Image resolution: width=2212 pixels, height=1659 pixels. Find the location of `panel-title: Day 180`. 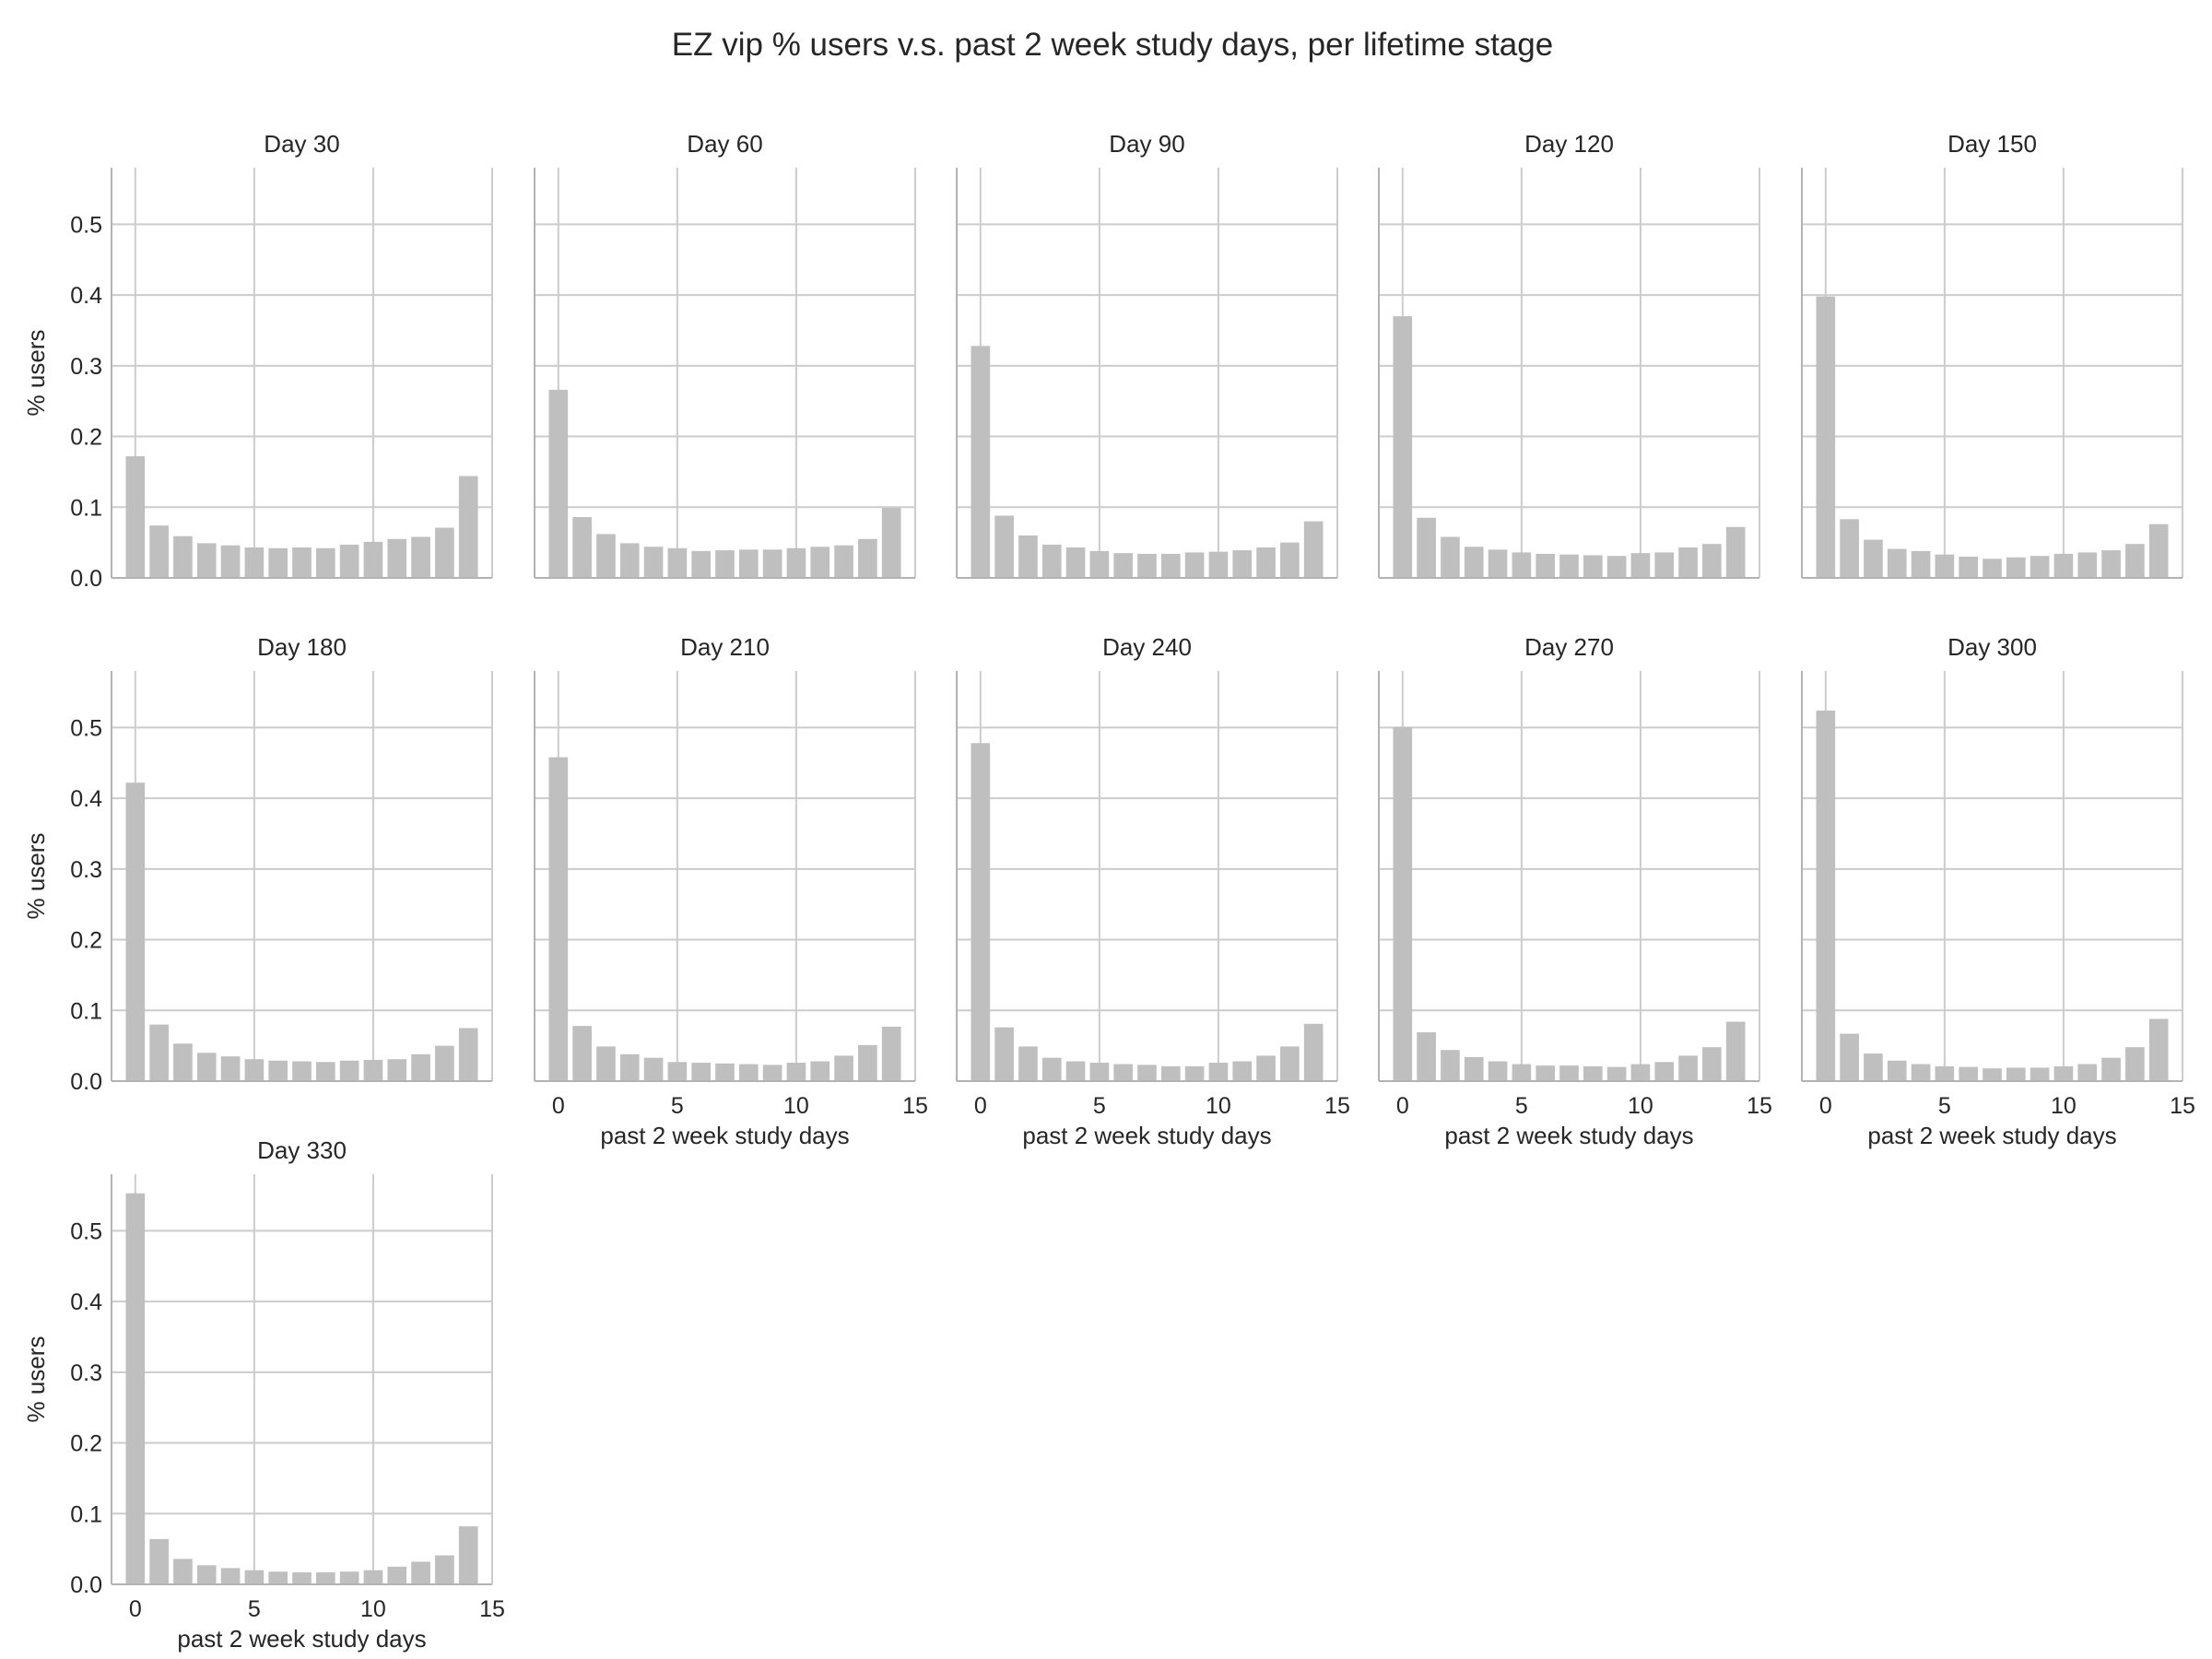

panel-title: Day 180 is located at coordinates (302, 647).